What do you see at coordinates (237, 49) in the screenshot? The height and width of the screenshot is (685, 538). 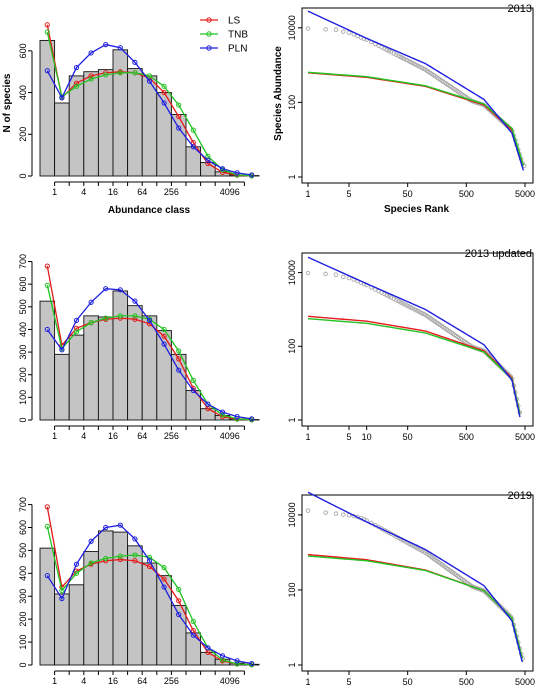 I see `legend-label-pln: PLN` at bounding box center [237, 49].